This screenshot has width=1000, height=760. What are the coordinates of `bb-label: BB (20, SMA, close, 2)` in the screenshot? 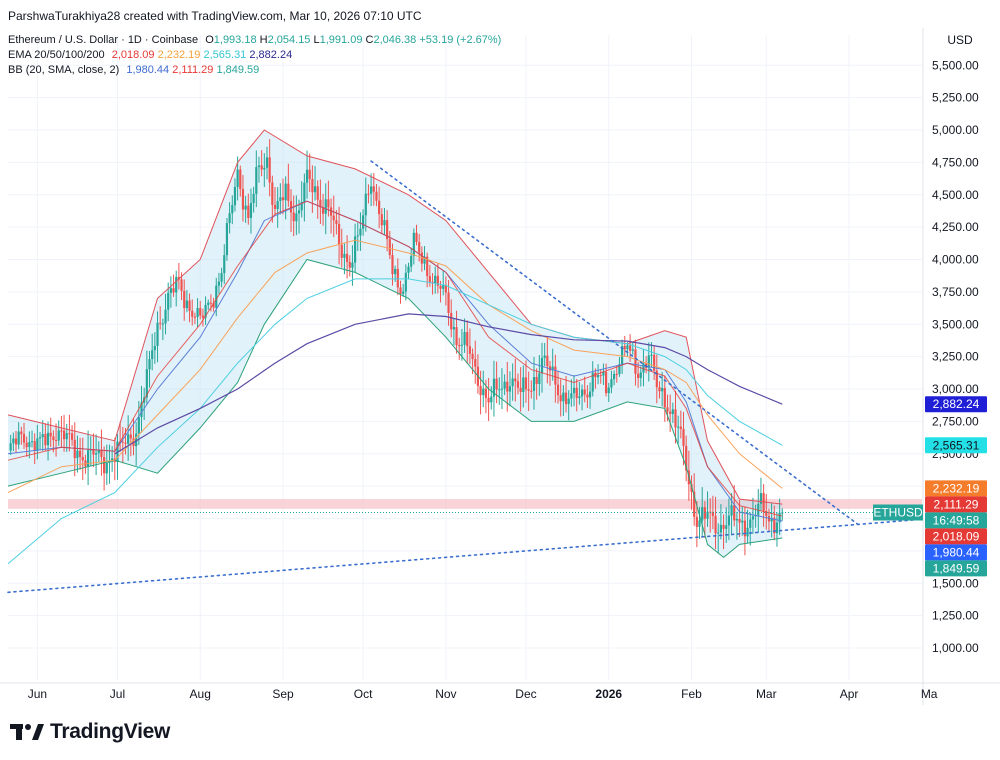 It's located at (64, 70).